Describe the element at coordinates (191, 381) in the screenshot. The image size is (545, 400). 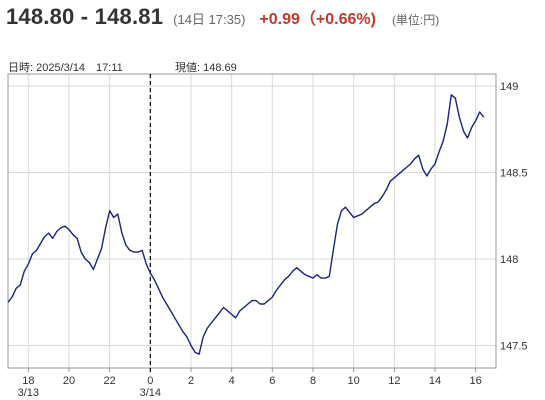
I see `x-tick-label: 2` at that location.